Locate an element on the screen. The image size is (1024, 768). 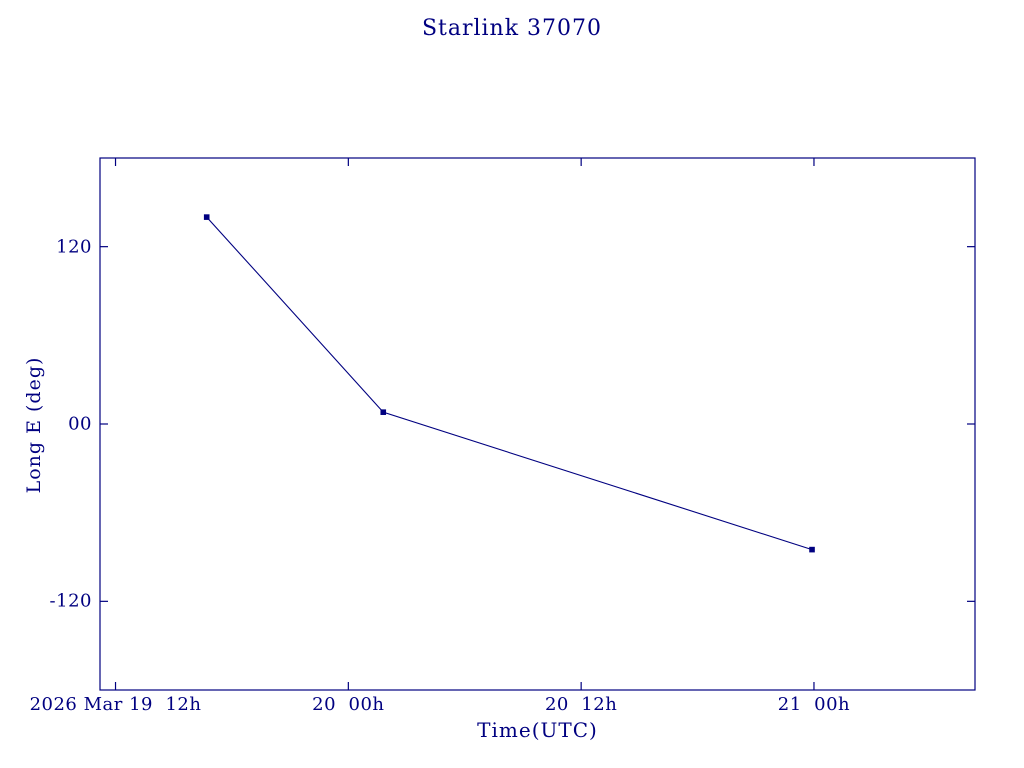
x-tick-label-3: 21 00h is located at coordinates (814, 704).